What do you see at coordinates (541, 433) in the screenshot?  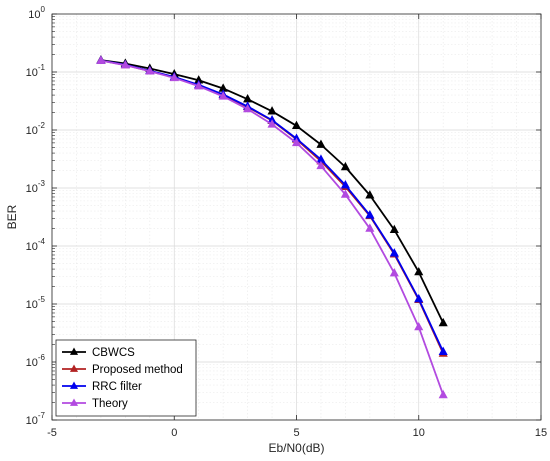 I see `x-tick-label: 15` at bounding box center [541, 433].